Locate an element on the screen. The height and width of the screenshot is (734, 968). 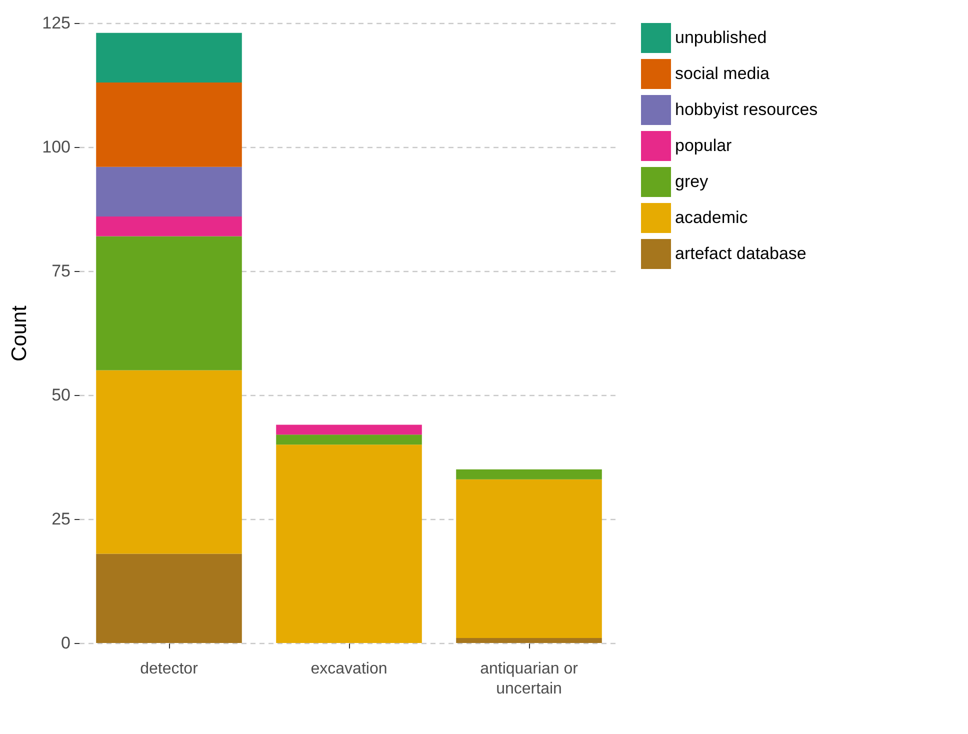
x-tick-label: detector is located at coordinates (169, 669).